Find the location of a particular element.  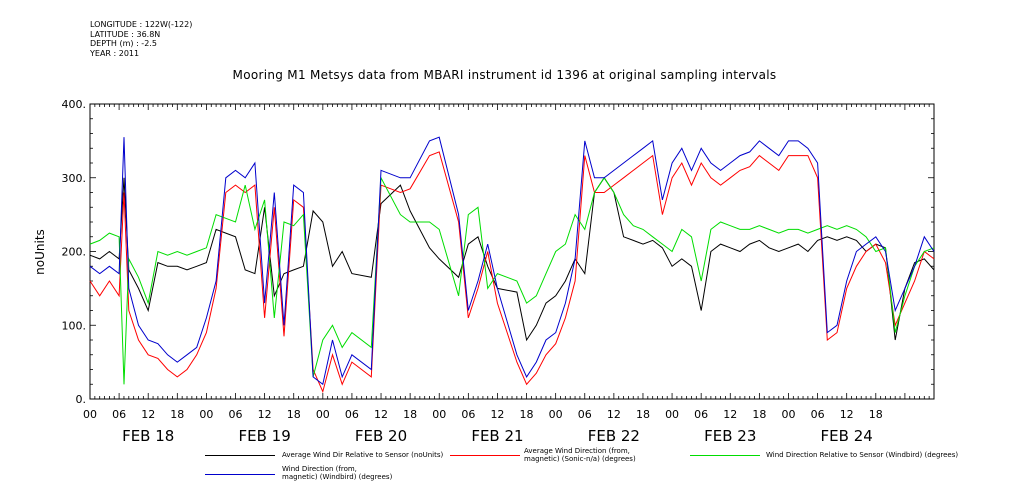

x-tick-label-5: 06 is located at coordinates (236, 414).